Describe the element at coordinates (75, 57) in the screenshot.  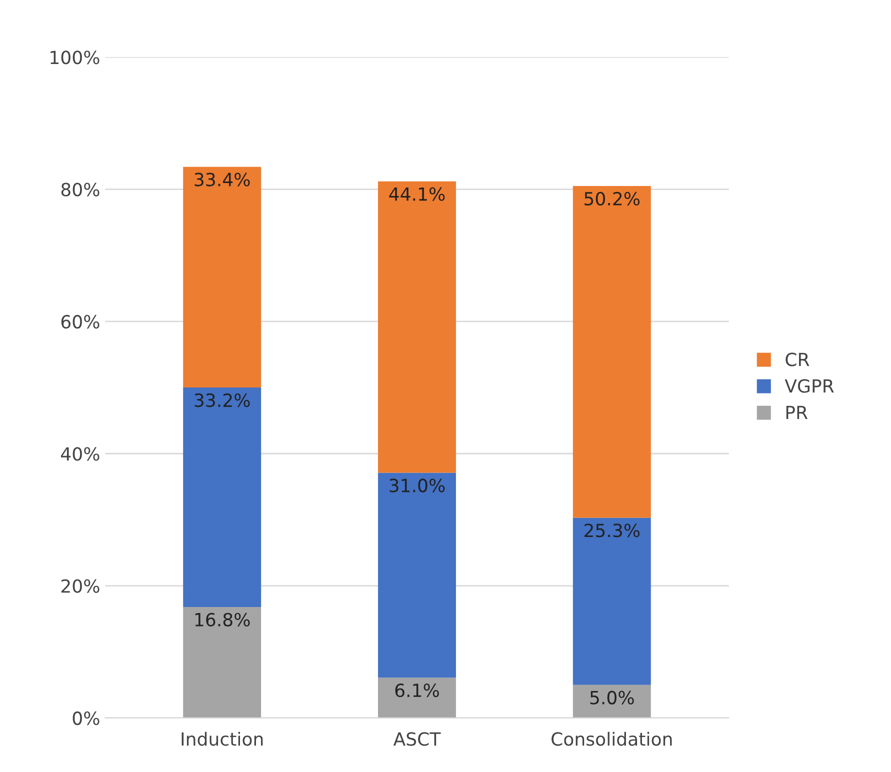
I see `y-tick-label: 100%` at that location.